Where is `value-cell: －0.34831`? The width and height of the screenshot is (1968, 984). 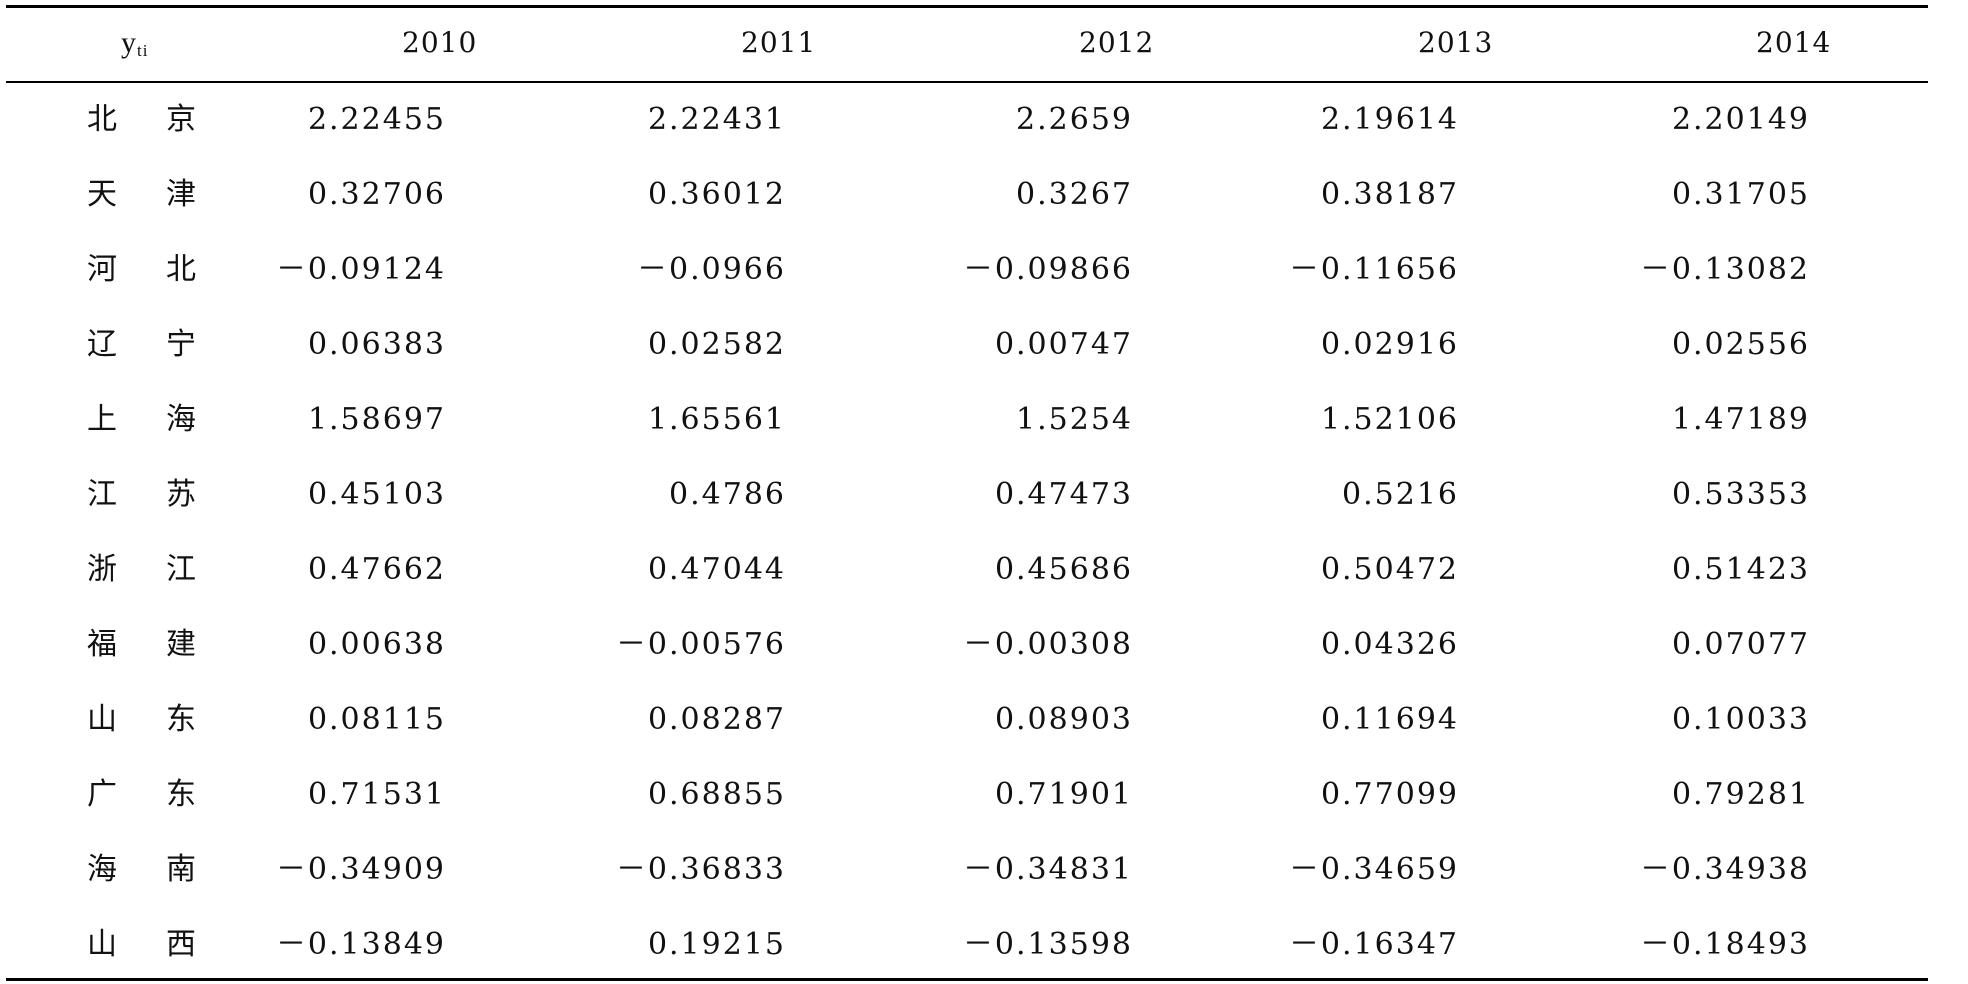 value-cell: －0.34831 is located at coordinates (1047, 869).